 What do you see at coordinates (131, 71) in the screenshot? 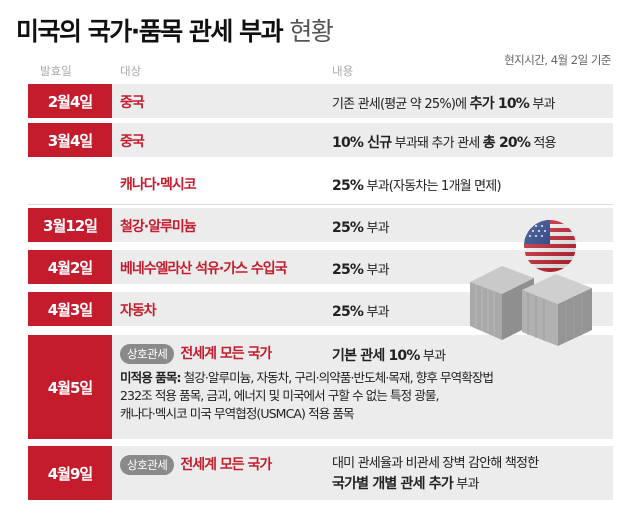
I see `column-header-target: 대상` at bounding box center [131, 71].